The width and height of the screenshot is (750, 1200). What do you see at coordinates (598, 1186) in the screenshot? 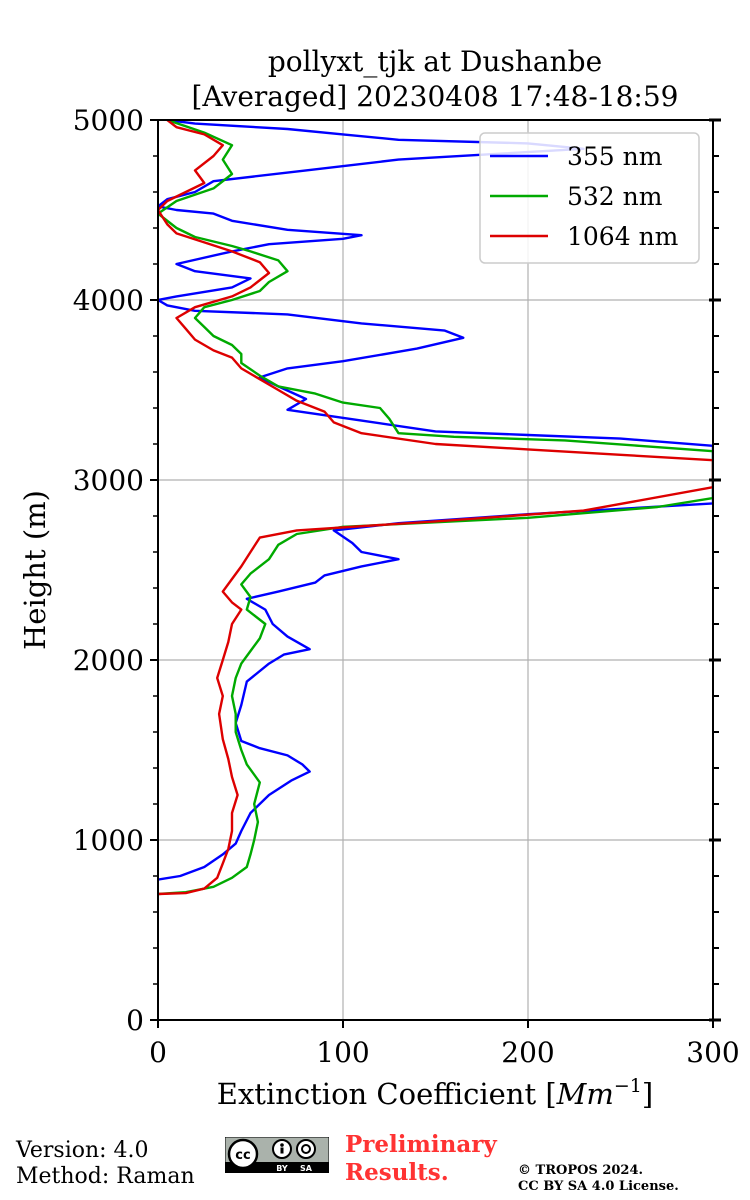
I see `copyright-line-2: CC BY SA 4.0 License.` at bounding box center [598, 1186].